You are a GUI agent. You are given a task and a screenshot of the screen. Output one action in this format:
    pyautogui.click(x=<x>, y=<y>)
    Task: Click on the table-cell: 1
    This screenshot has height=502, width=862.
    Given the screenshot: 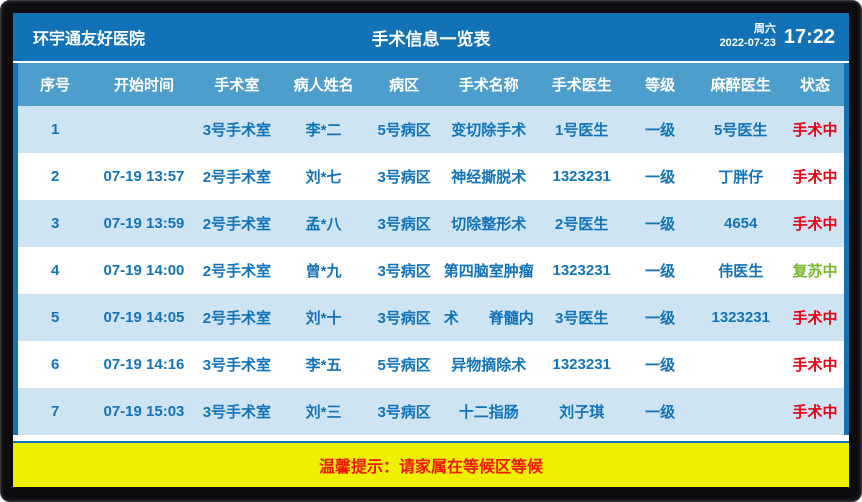 What is the action you would take?
    pyautogui.click(x=55, y=129)
    